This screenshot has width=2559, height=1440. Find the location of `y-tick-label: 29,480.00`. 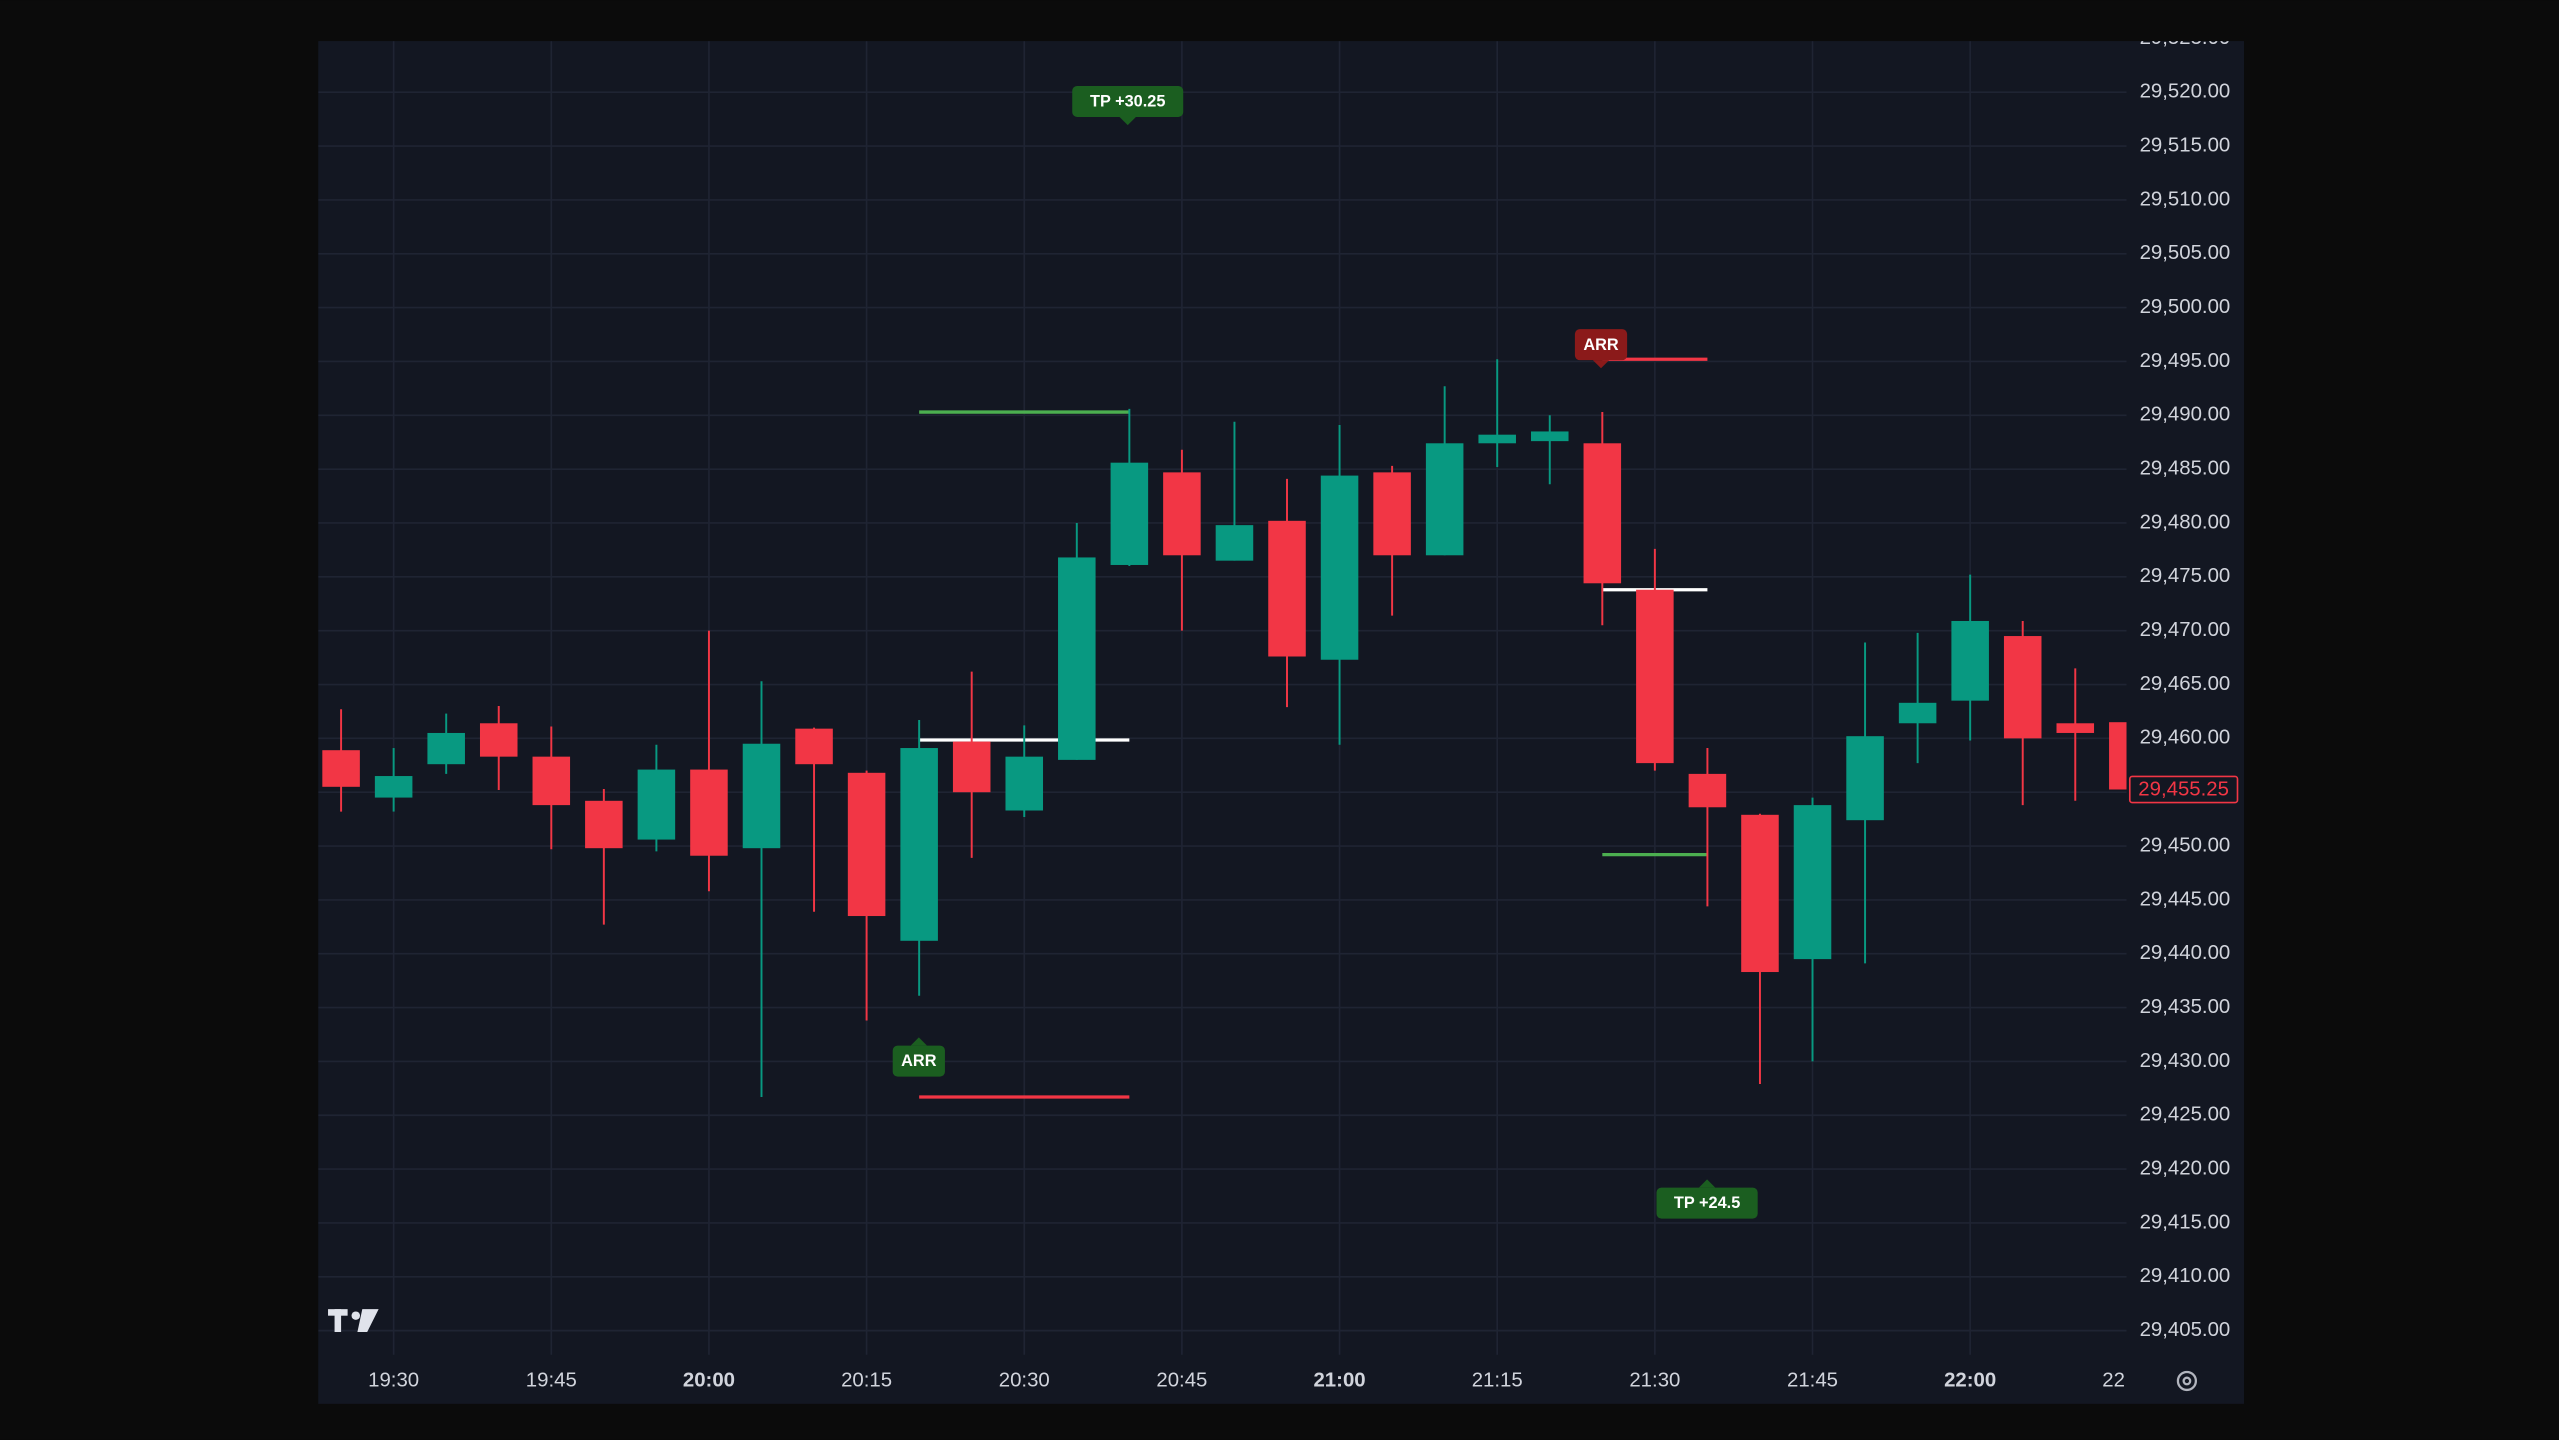

y-tick-label: 29,480.00 is located at coordinates (2185, 522).